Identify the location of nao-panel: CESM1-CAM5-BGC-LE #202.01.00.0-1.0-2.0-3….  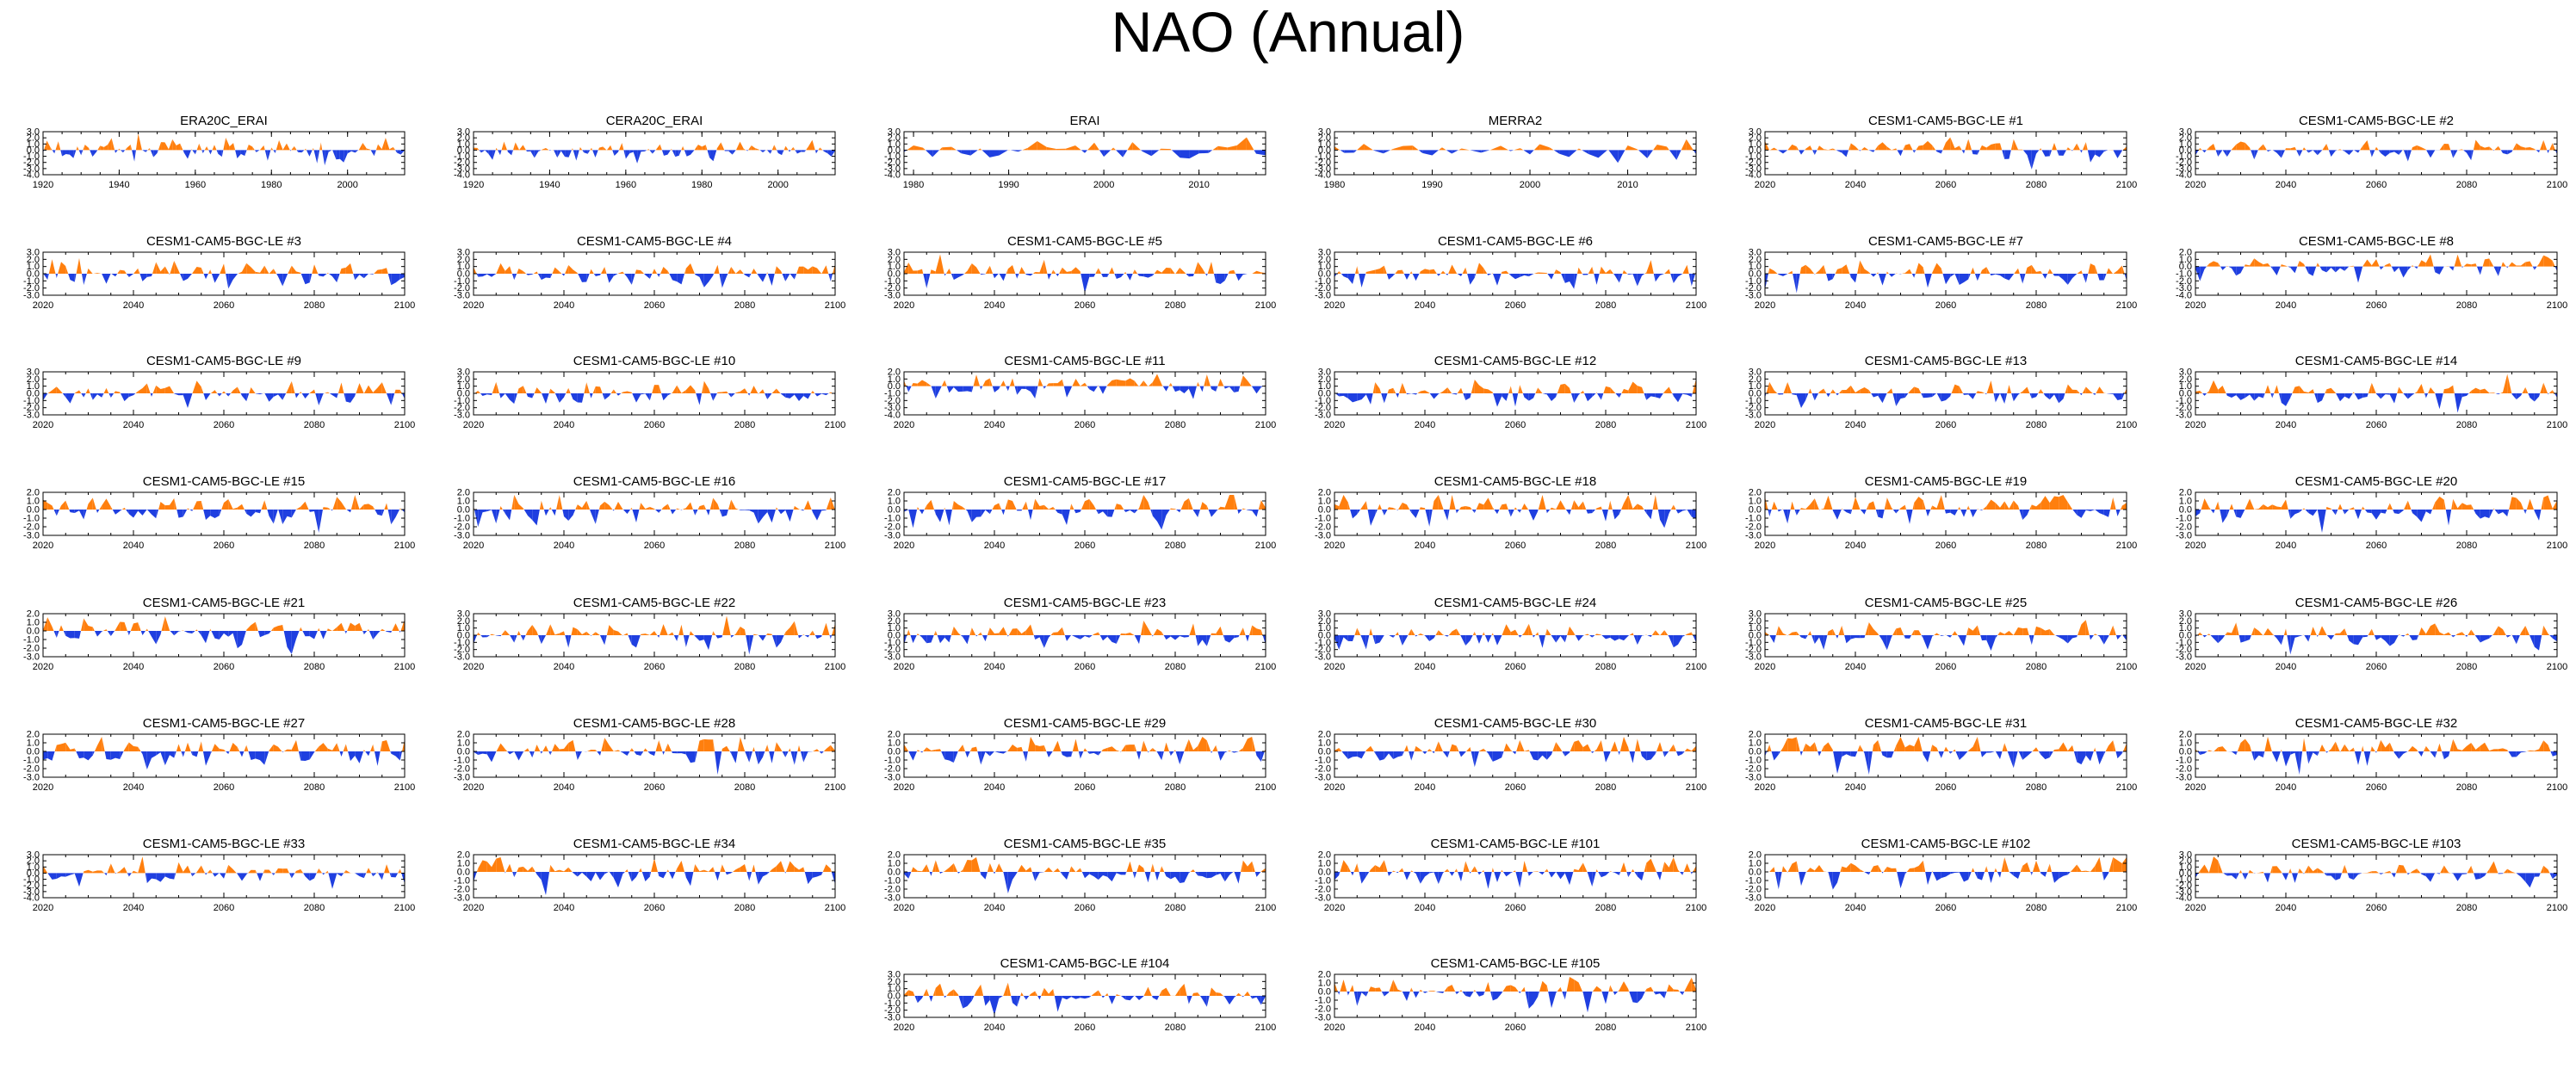
(2371, 513).